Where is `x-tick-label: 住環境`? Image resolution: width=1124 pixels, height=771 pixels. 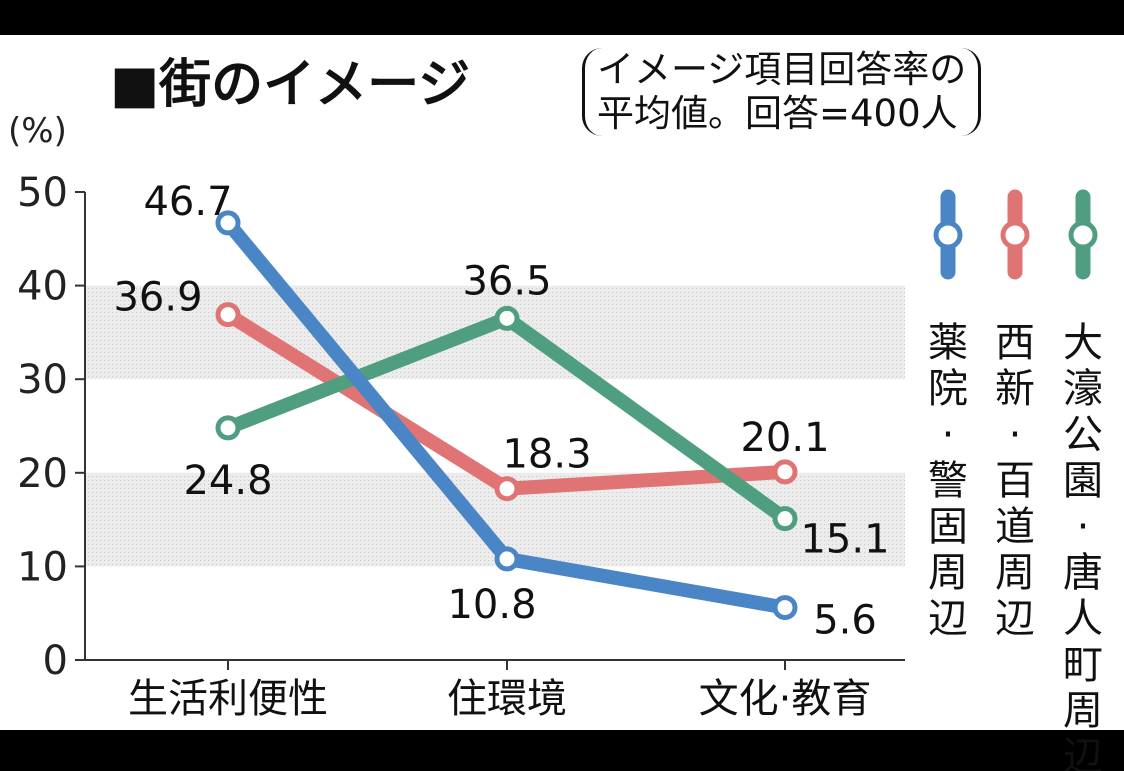
x-tick-label: 住環境 is located at coordinates (507, 699).